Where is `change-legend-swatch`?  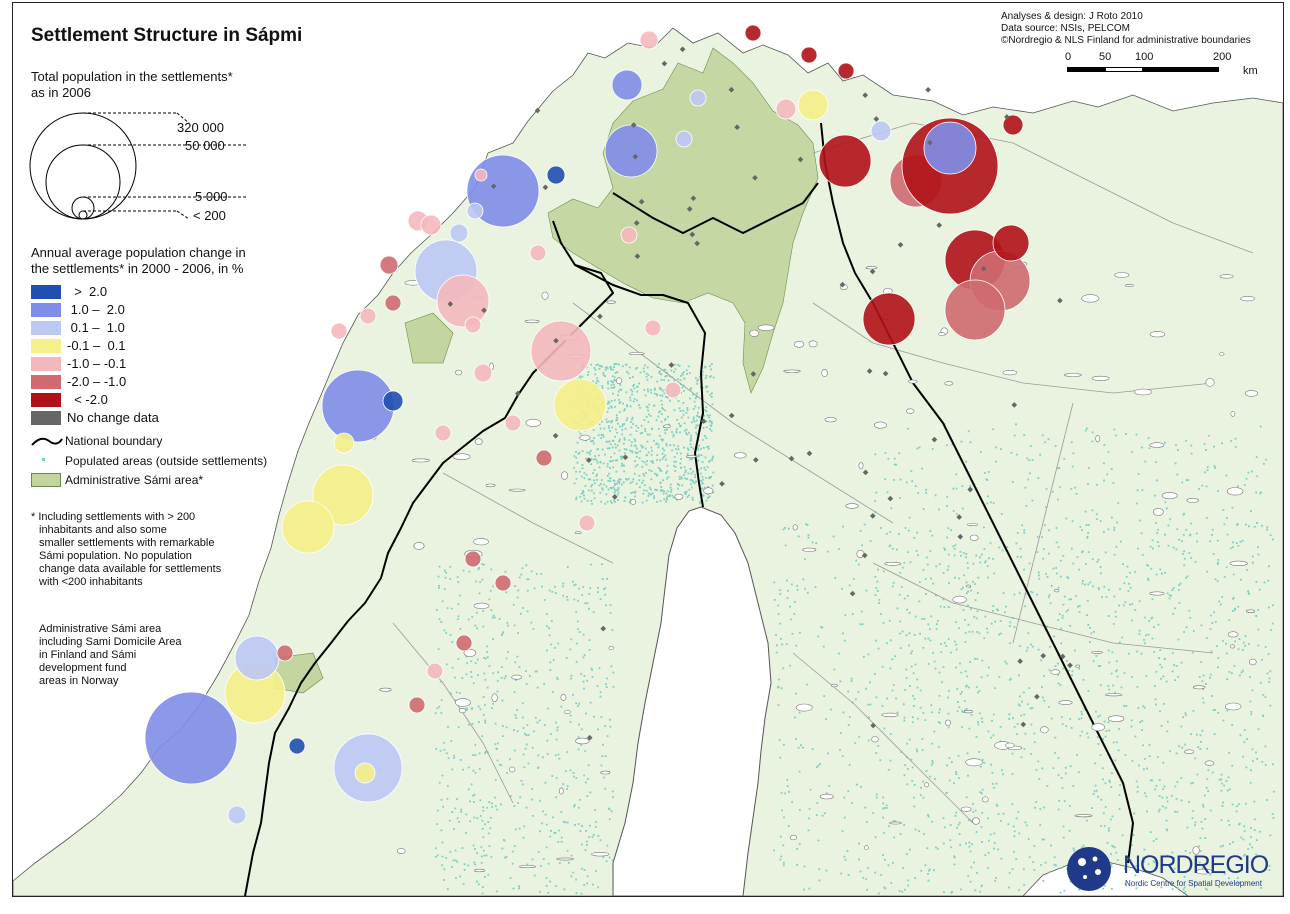 change-legend-swatch is located at coordinates (46, 310).